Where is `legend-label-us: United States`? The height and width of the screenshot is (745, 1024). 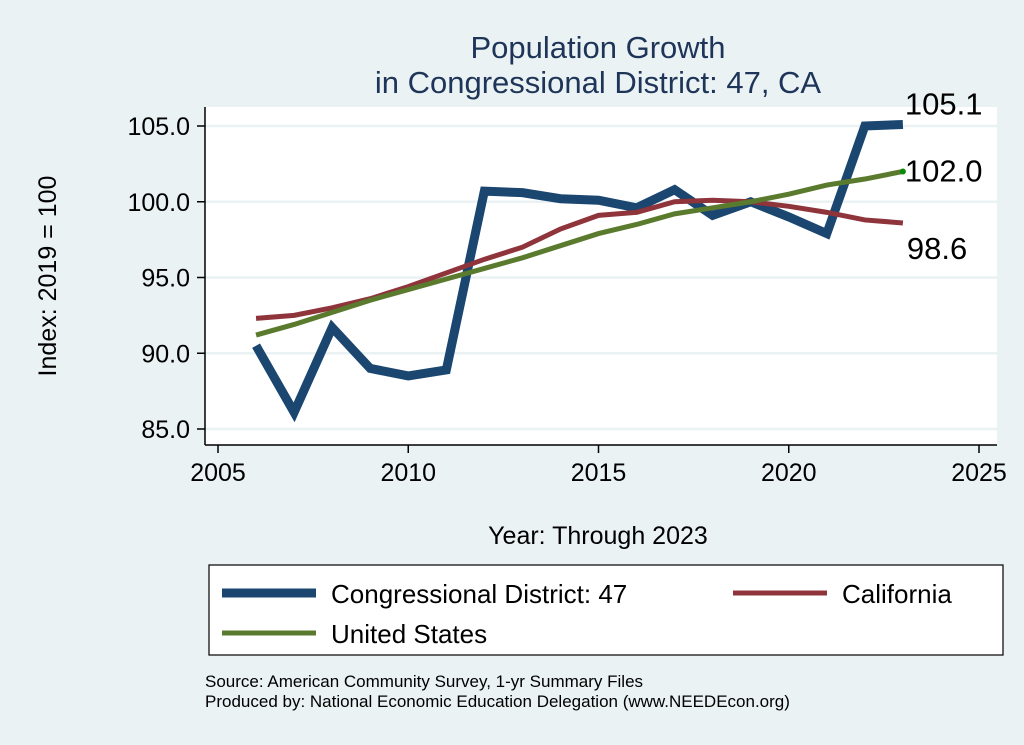 legend-label-us: United States is located at coordinates (409, 634).